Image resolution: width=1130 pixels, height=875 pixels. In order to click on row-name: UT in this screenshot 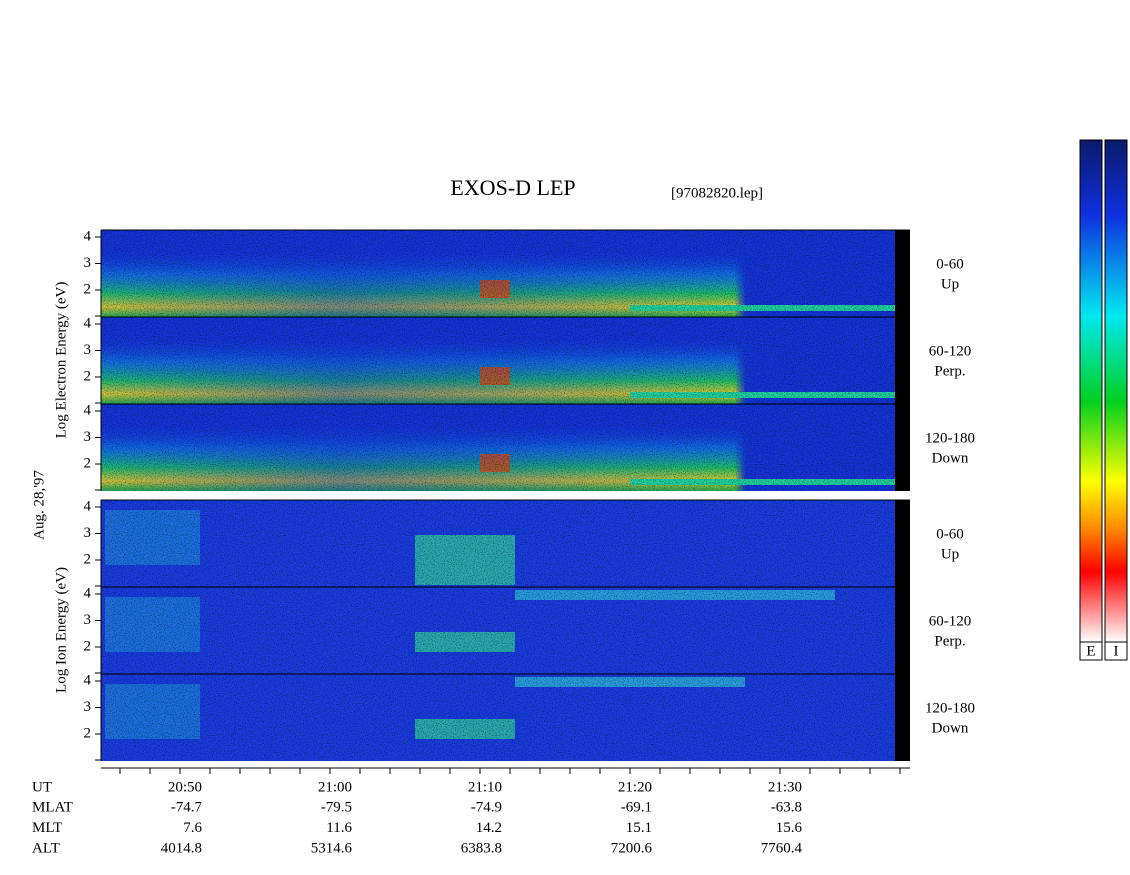, I will do `click(42, 787)`.